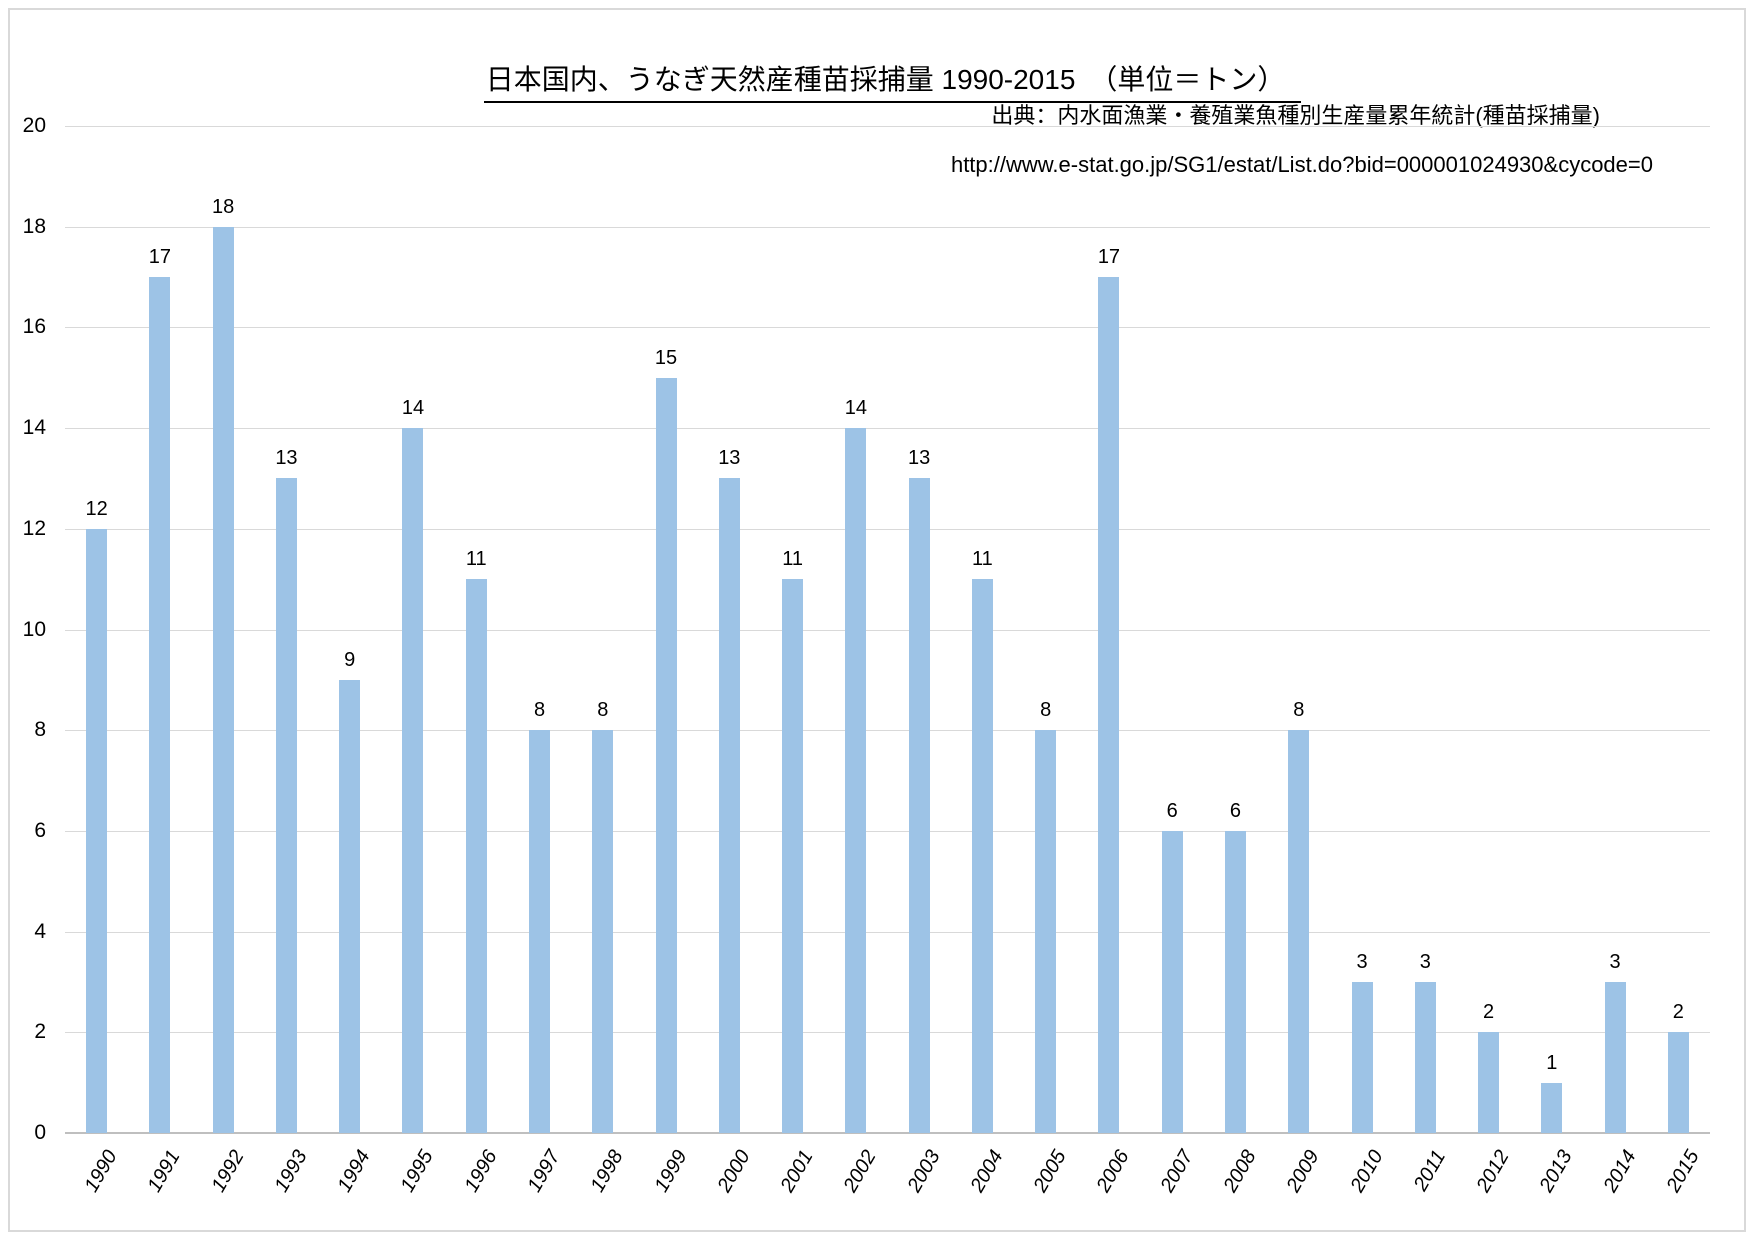 The width and height of the screenshot is (1754, 1240). Describe the element at coordinates (354, 1171) in the screenshot. I see `x-axis-tick-label: 1994` at that location.